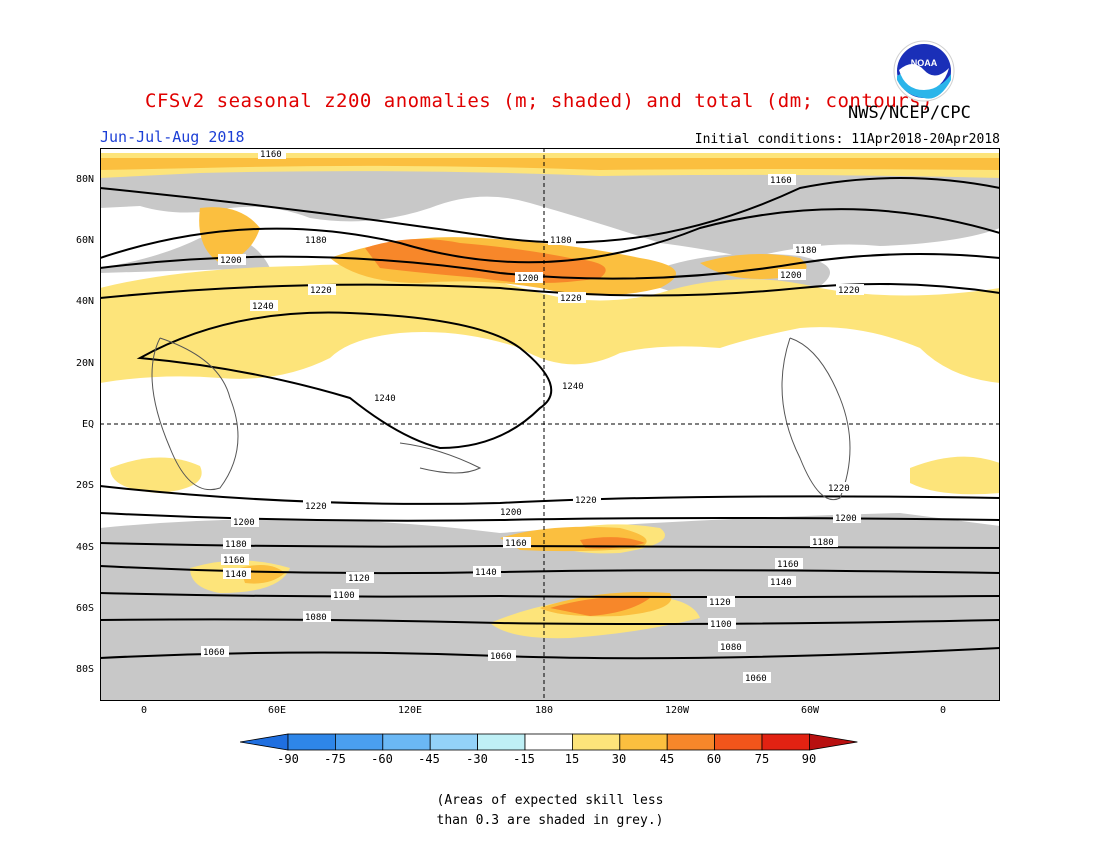 The image size is (1100, 850). I want to click on colorbar-label: -90, so click(288, 759).